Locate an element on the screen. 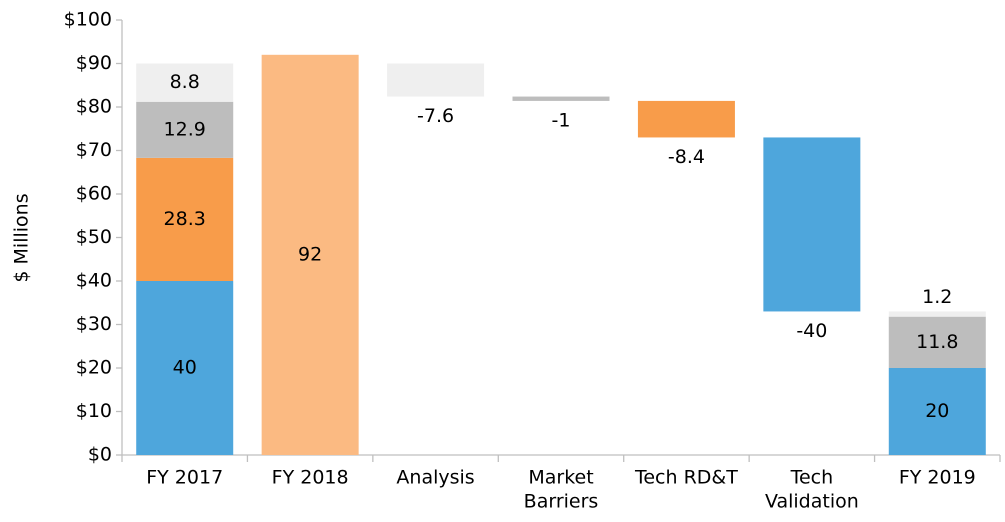 This screenshot has width=1005, height=522. data-label: 12.9 is located at coordinates (185, 129).